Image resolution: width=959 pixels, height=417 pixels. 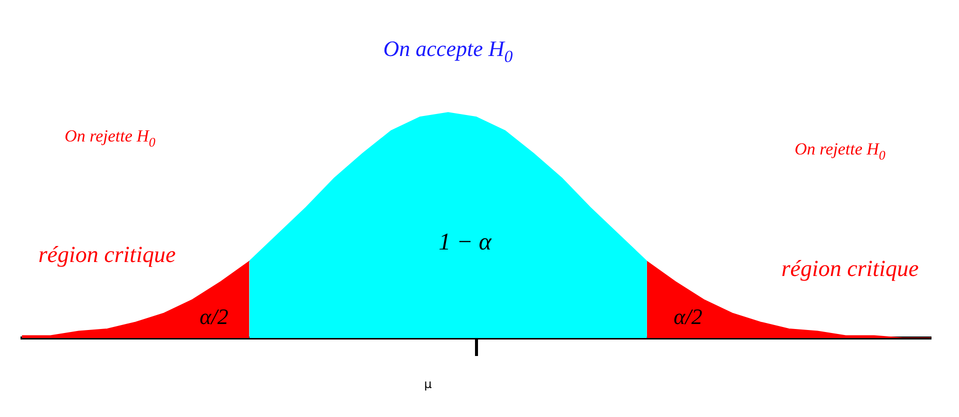 I want to click on annotation: 1 − α, so click(x=465, y=242).